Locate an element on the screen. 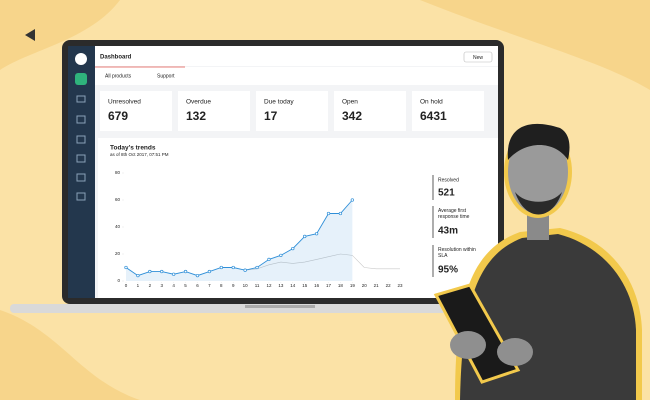 Image resolution: width=650 pixels, height=400 pixels. card-value: 6431 is located at coordinates (433, 116).